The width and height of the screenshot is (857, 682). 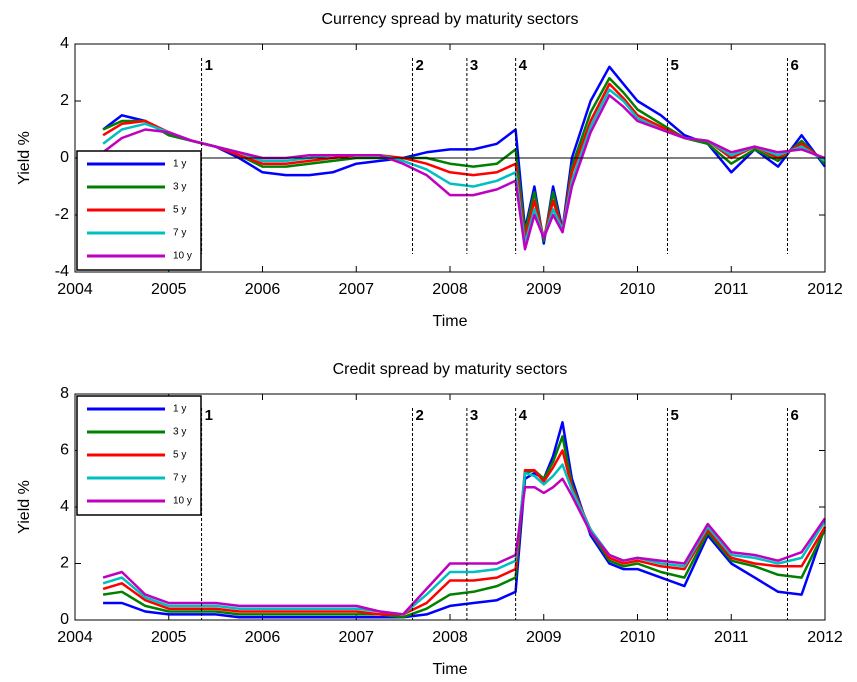 What do you see at coordinates (62, 214) in the screenshot?
I see `y-tick-label: -2` at bounding box center [62, 214].